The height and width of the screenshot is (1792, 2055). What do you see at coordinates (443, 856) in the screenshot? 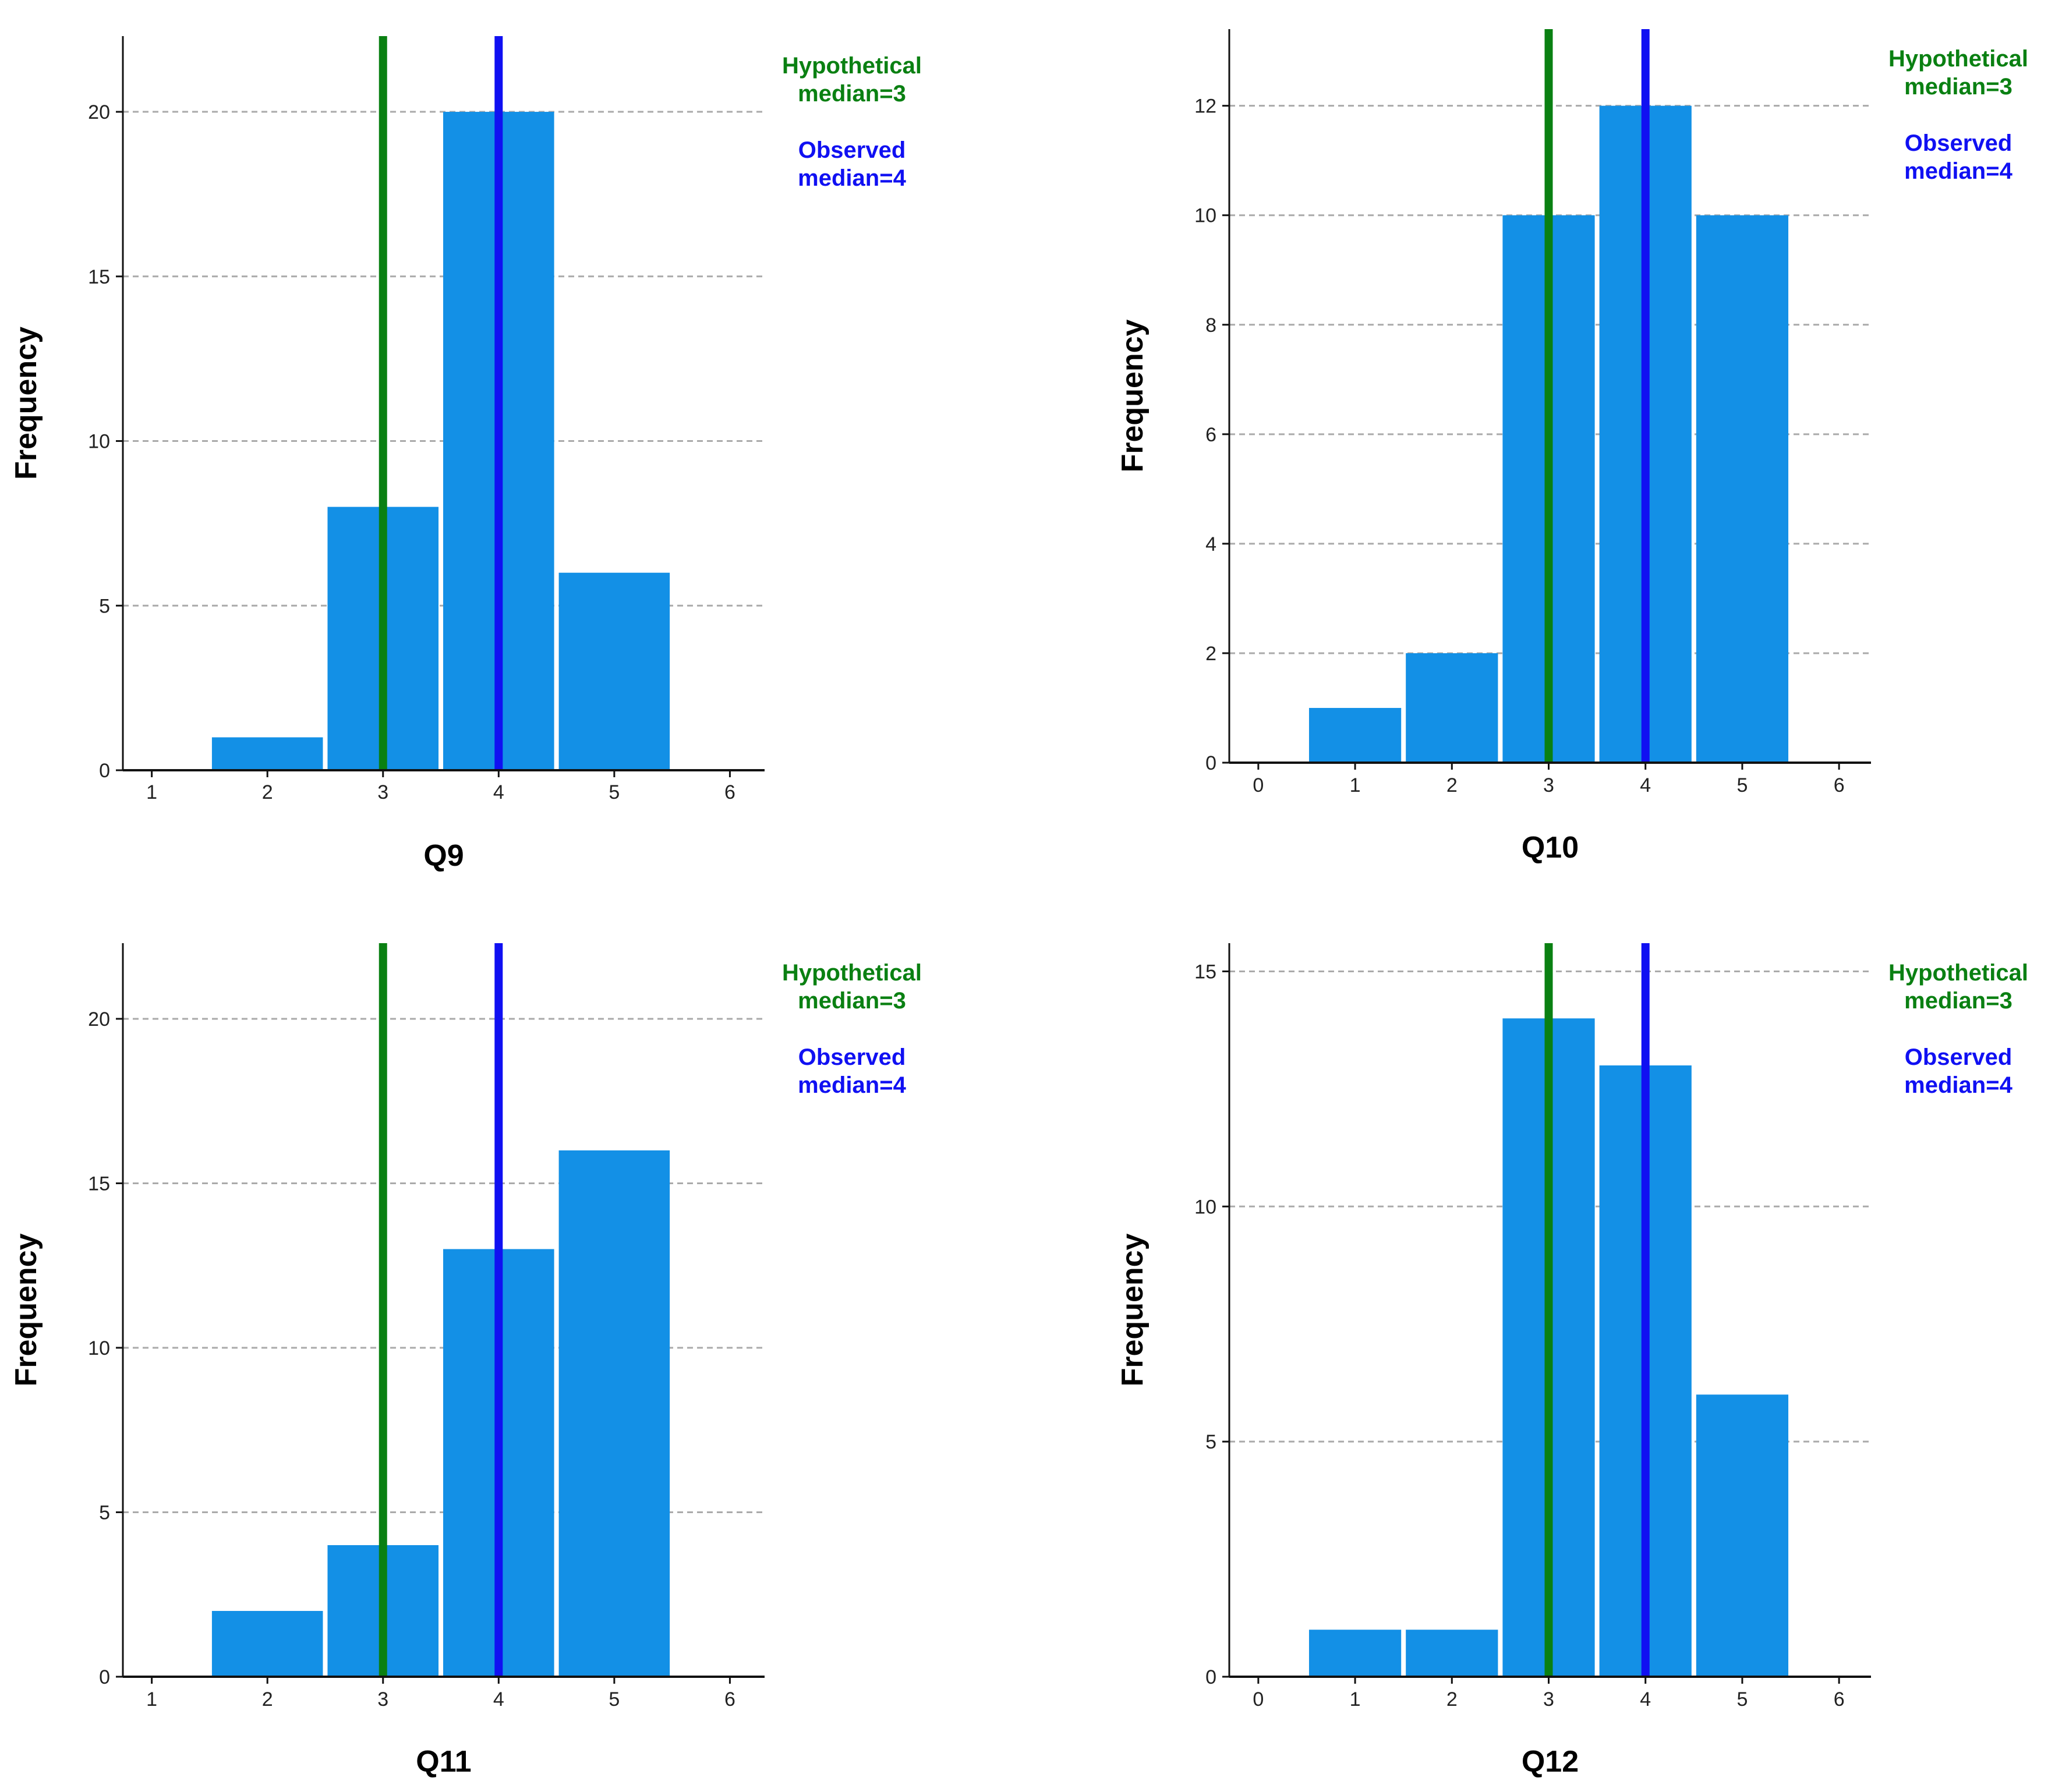
I see `x-axis-title: Q9` at bounding box center [443, 856].